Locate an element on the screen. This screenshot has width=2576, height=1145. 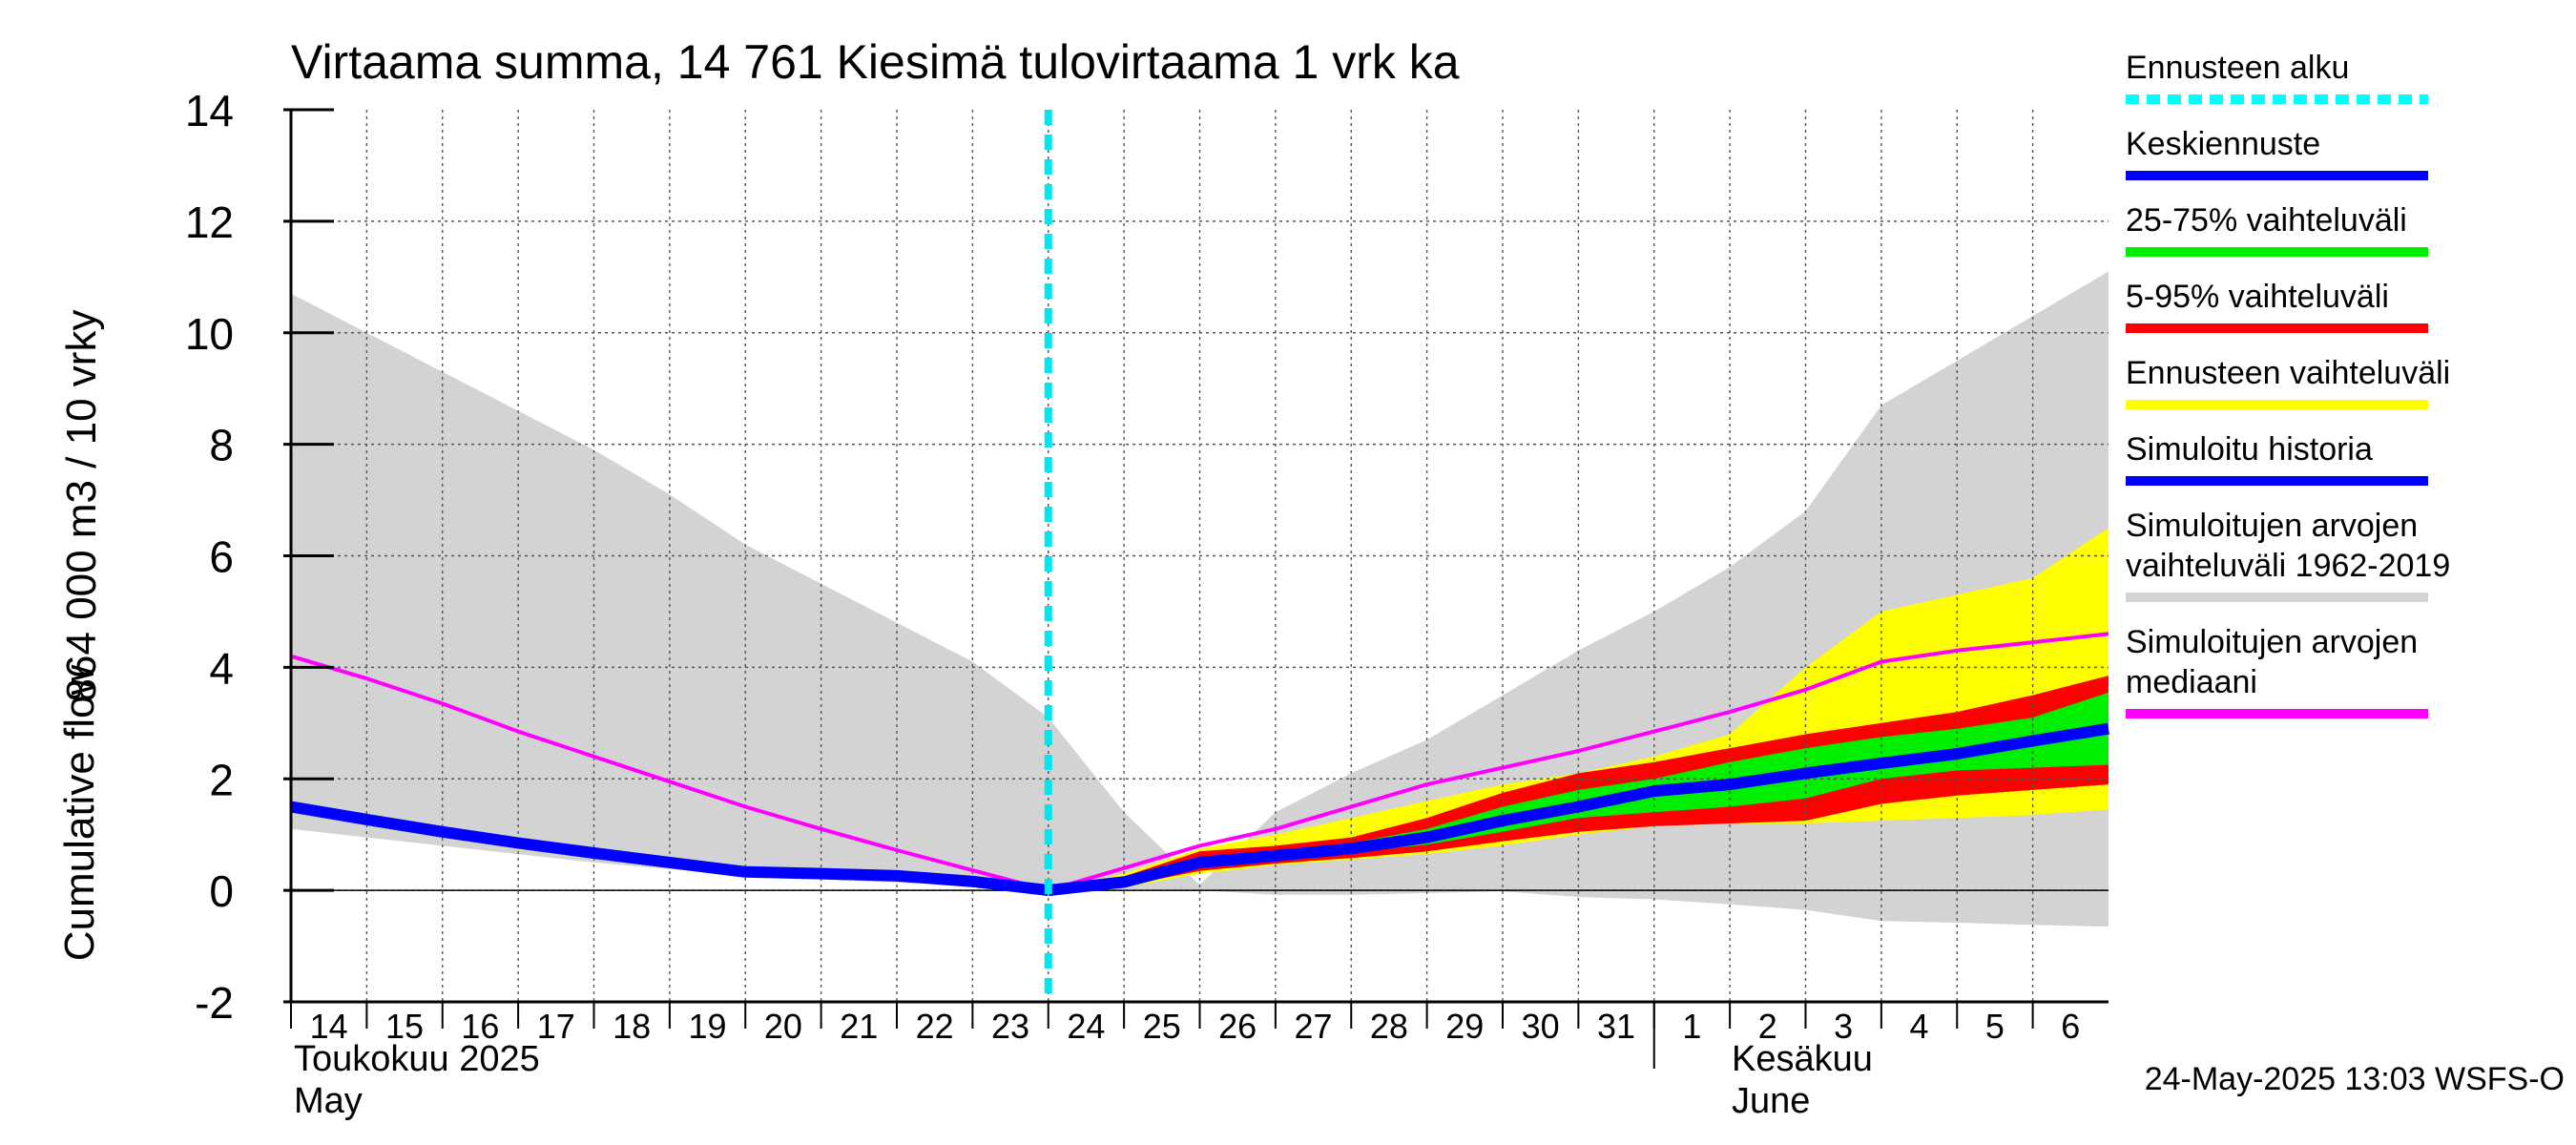
x-tick-label: 25 is located at coordinates (1162, 1026).